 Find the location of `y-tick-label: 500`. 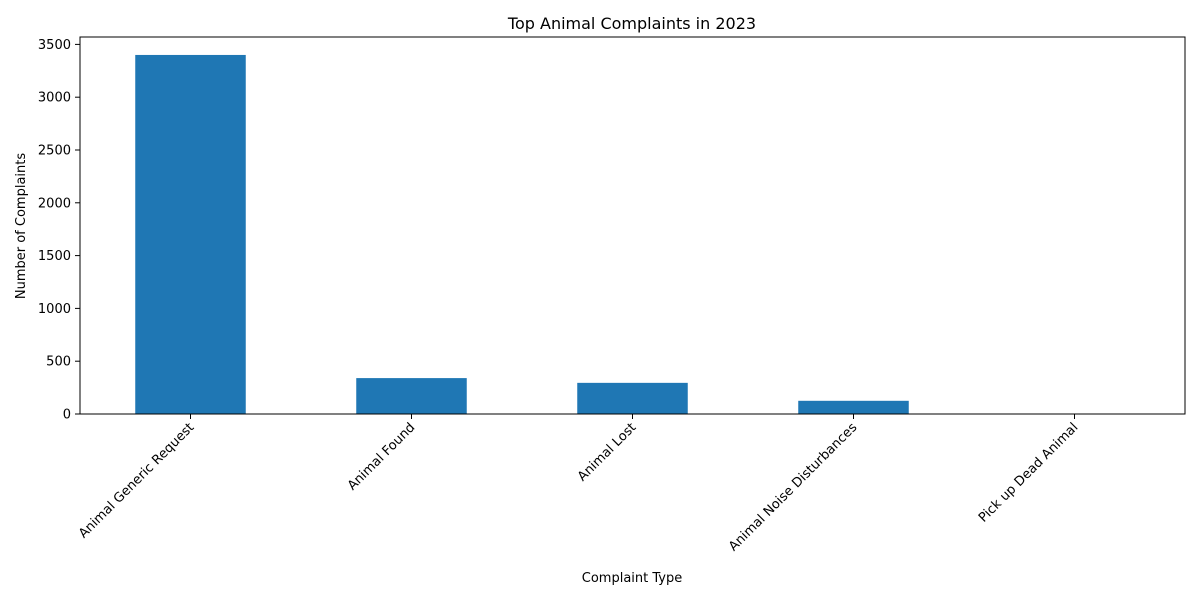

y-tick-label: 500 is located at coordinates (58, 362).